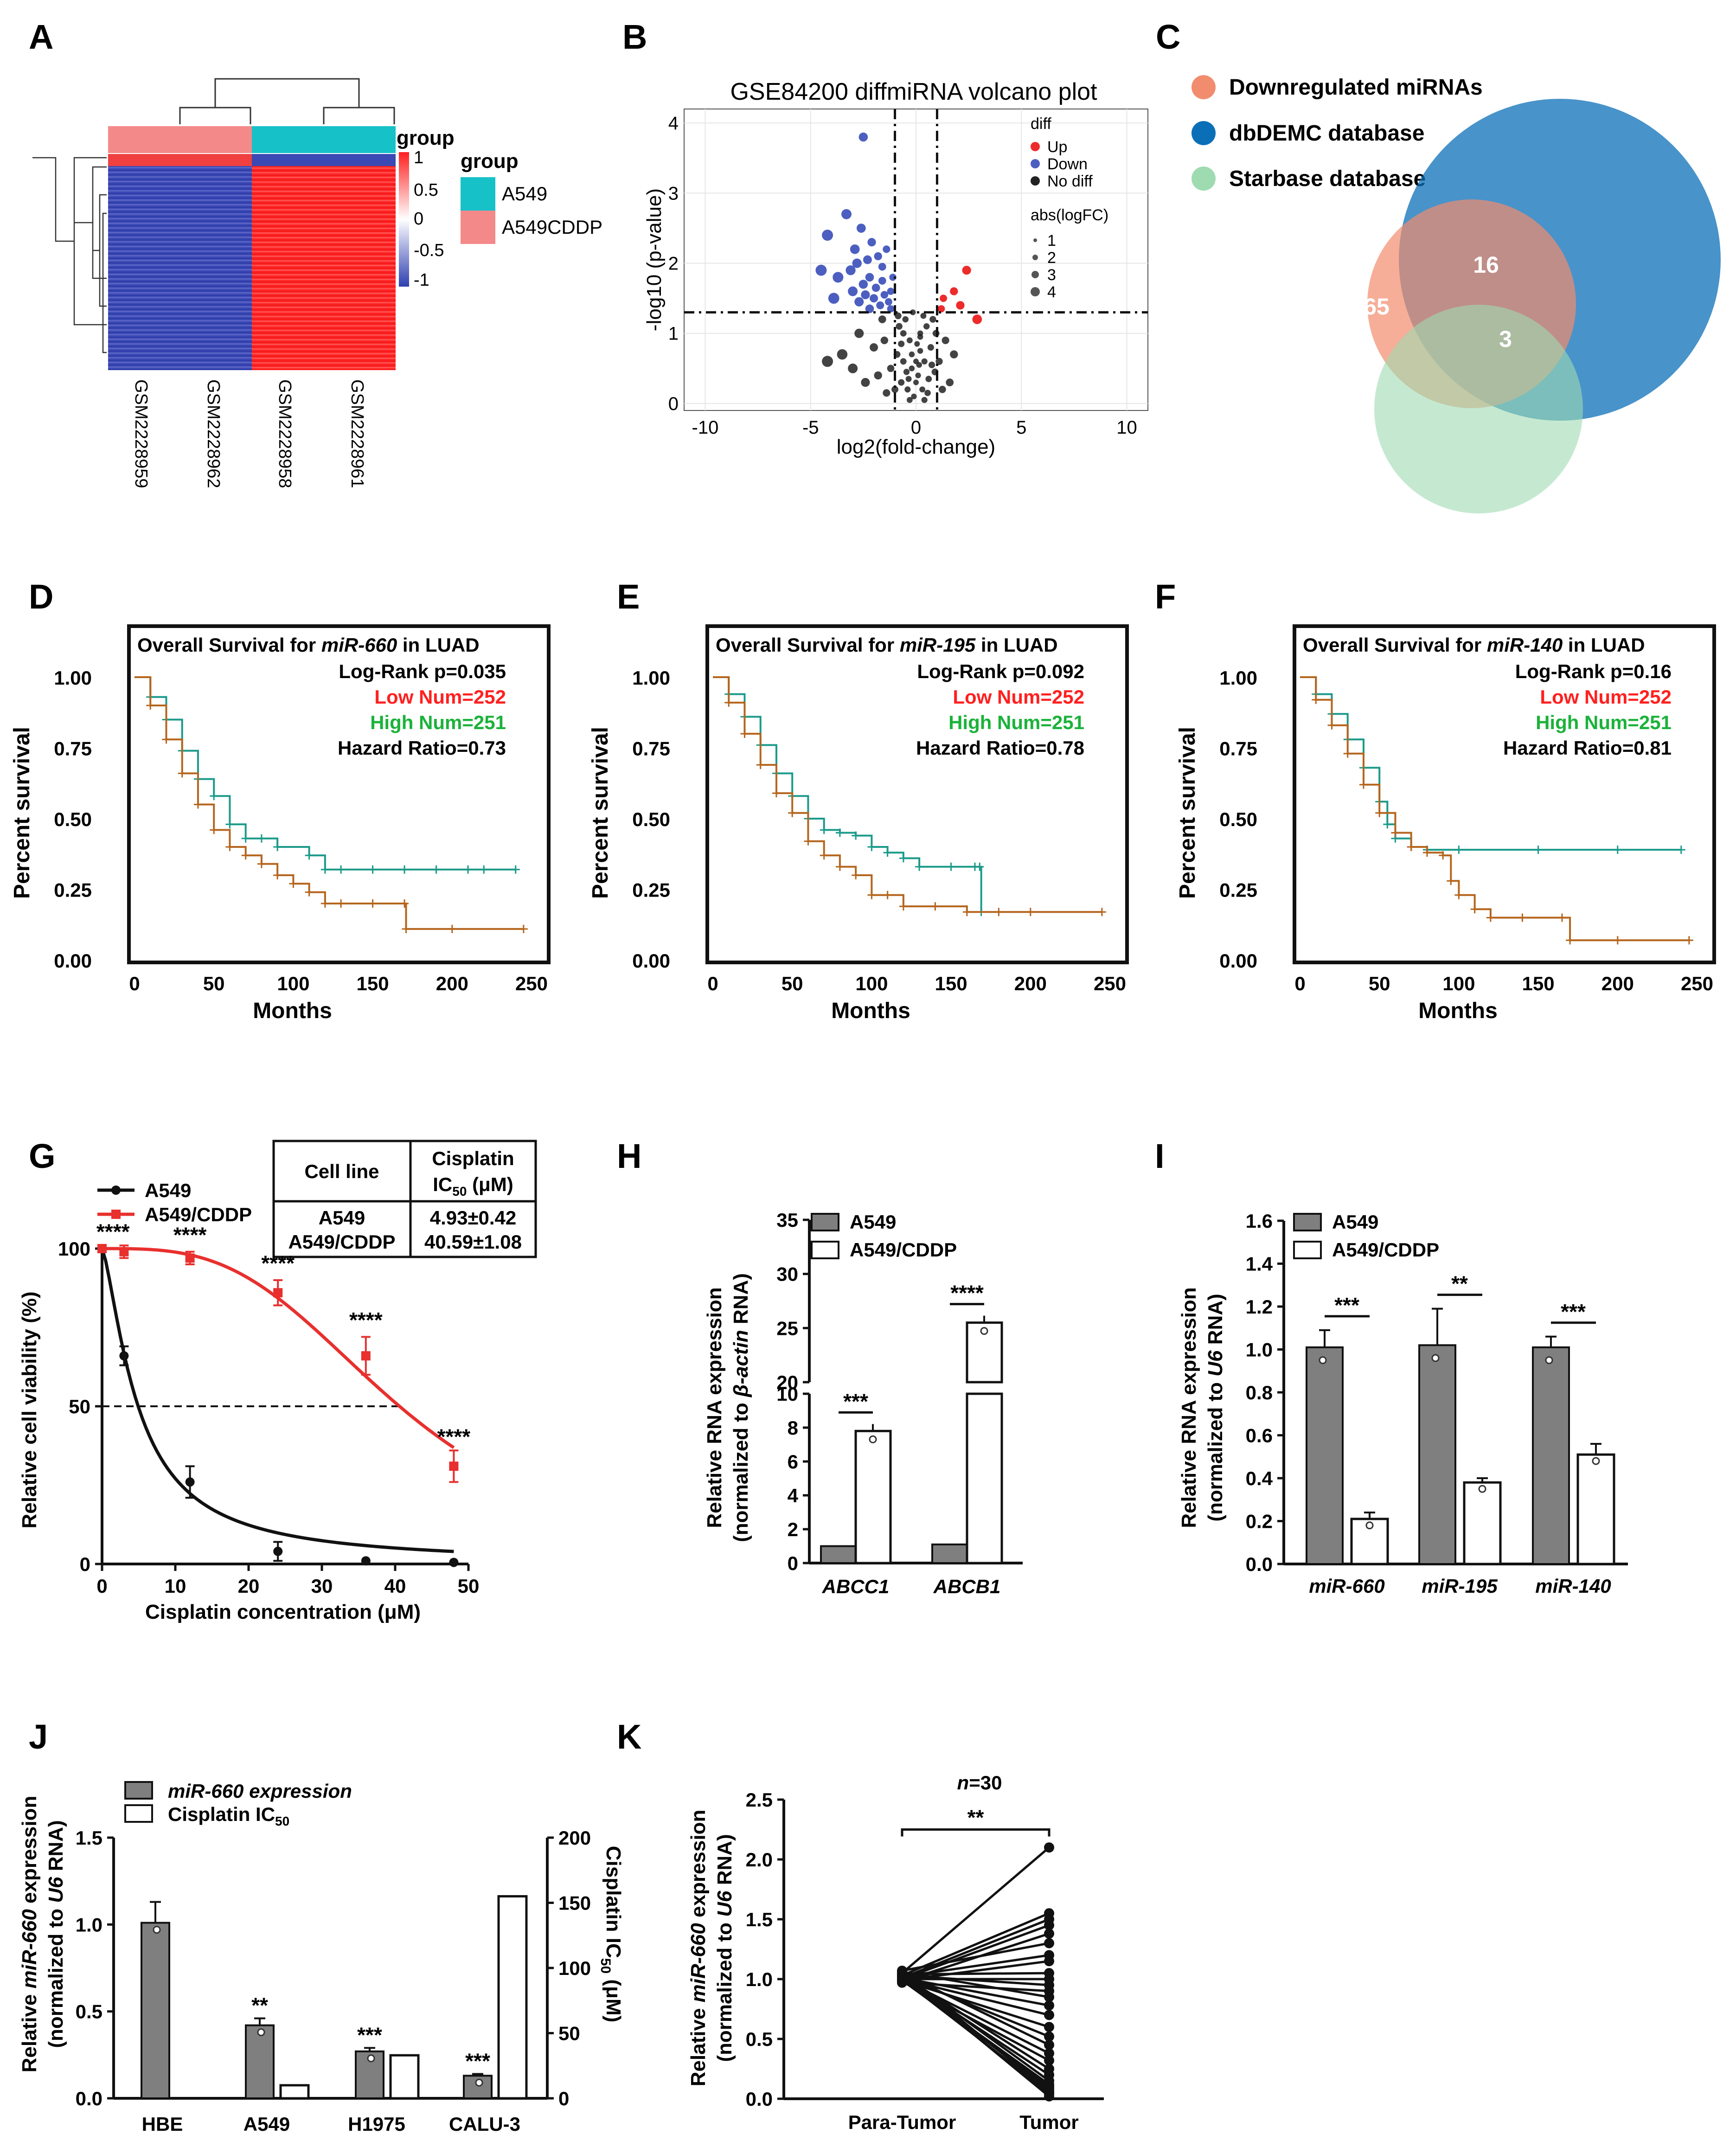 The image size is (1736, 2147). What do you see at coordinates (249, 1586) in the screenshot?
I see `g-x-tick: 20` at bounding box center [249, 1586].